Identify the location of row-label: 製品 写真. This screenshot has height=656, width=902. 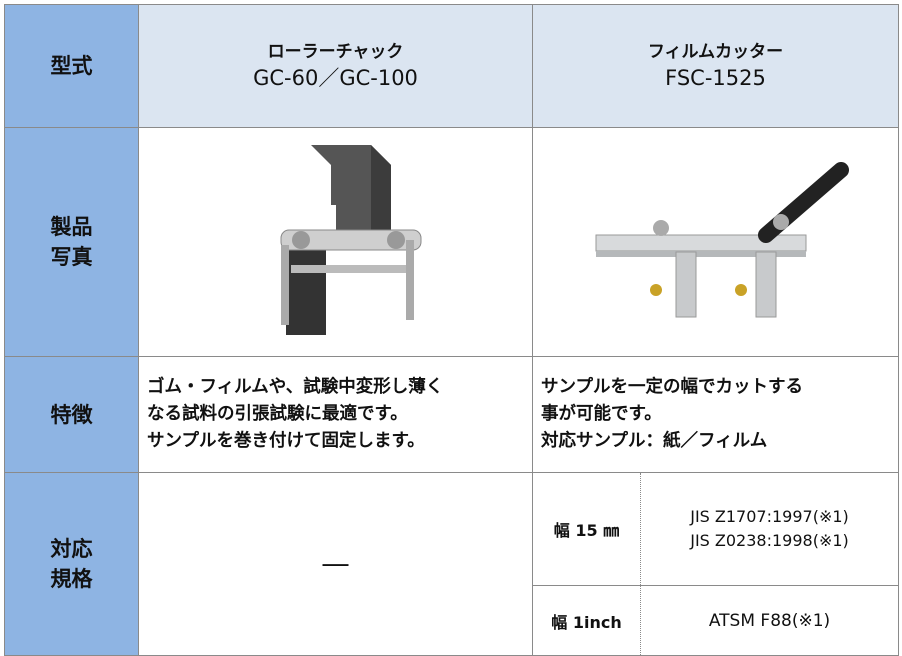
(71, 242).